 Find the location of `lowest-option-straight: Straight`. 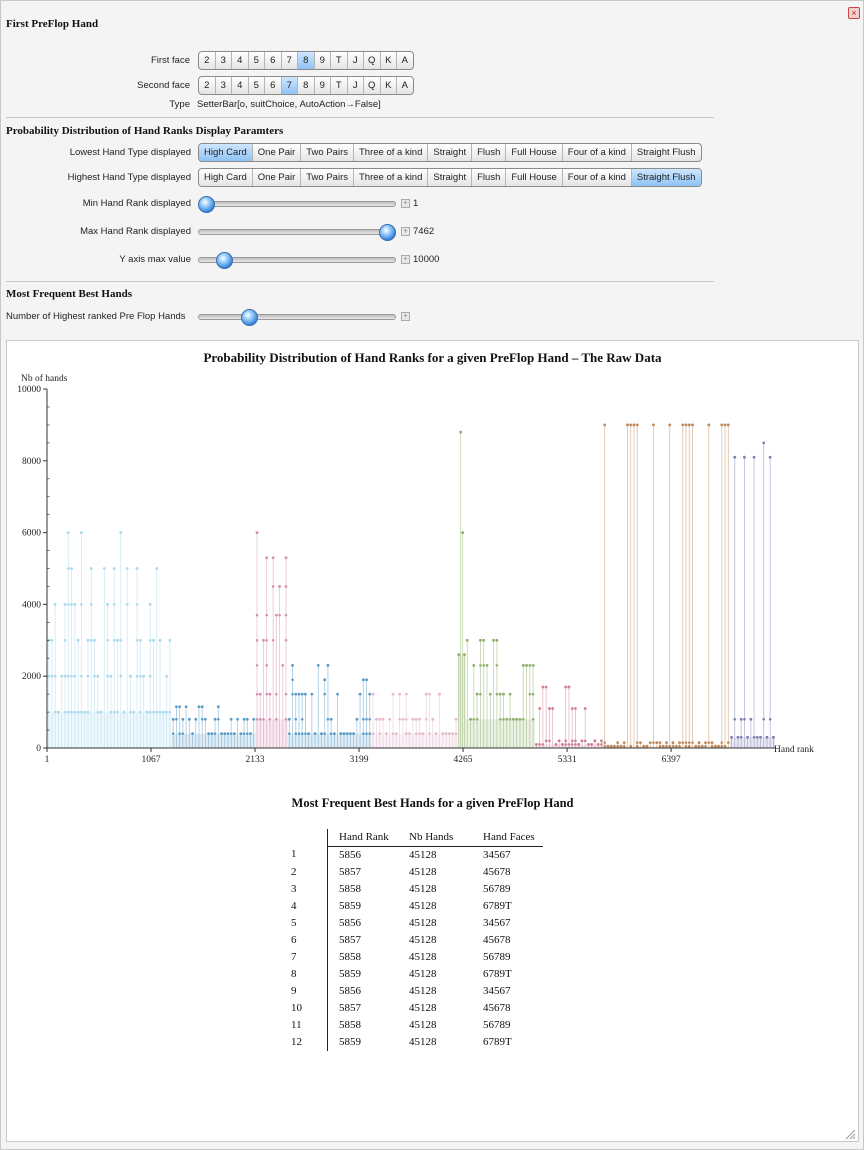

lowest-option-straight: Straight is located at coordinates (450, 152).